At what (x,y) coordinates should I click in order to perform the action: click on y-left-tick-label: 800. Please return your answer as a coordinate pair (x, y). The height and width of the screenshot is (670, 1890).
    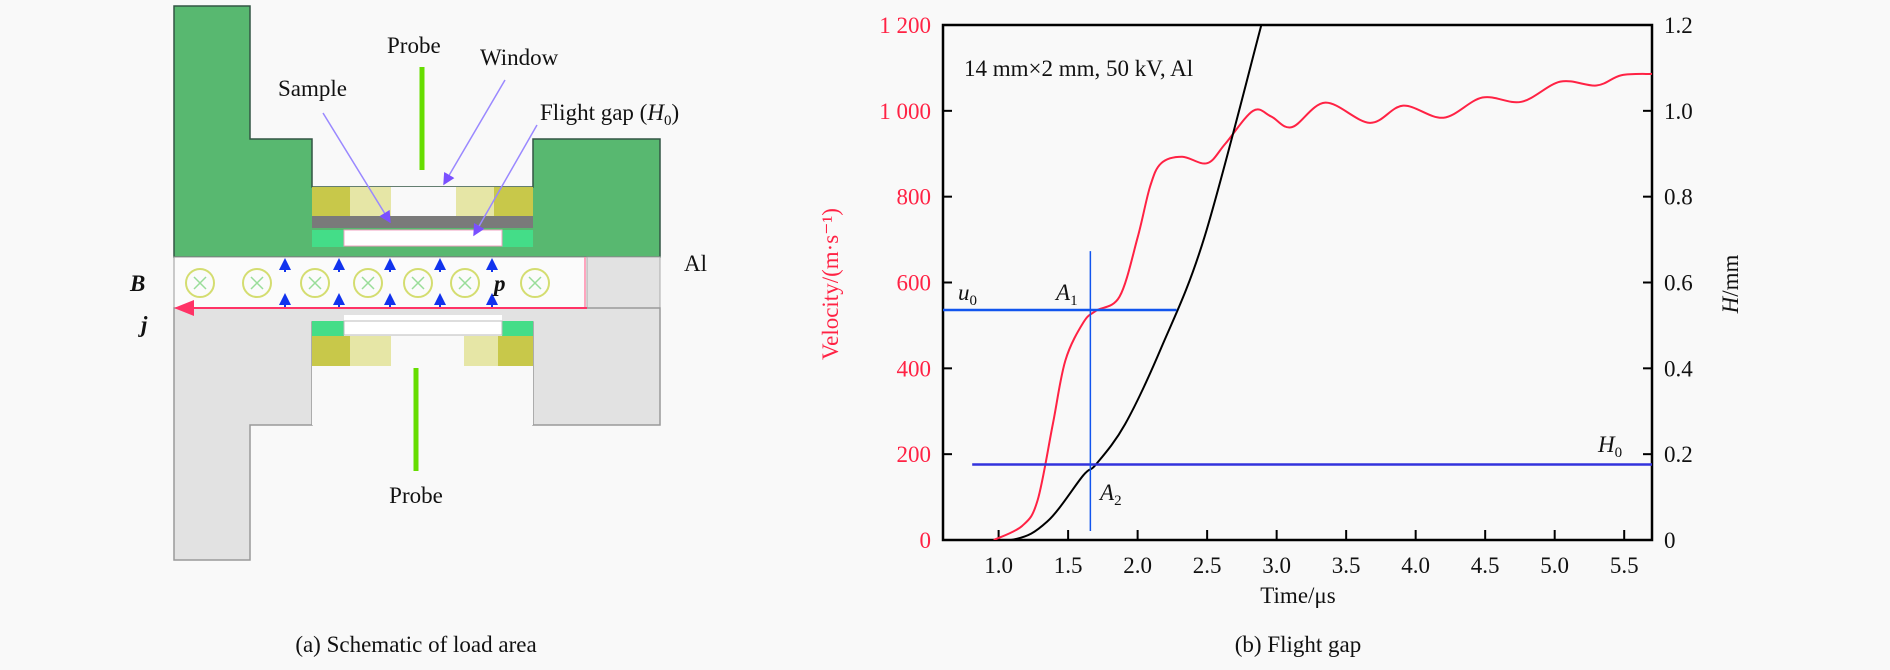
    Looking at the image, I should click on (914, 197).